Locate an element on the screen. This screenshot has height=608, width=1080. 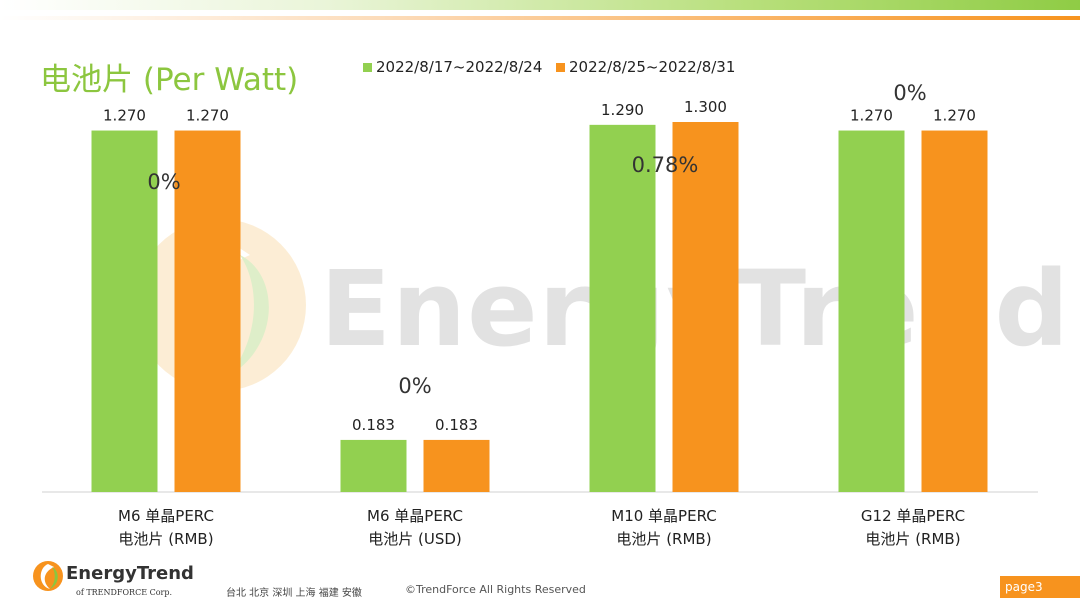
category-label-c4-l1: G12 单晶PERC is located at coordinates (913, 516).